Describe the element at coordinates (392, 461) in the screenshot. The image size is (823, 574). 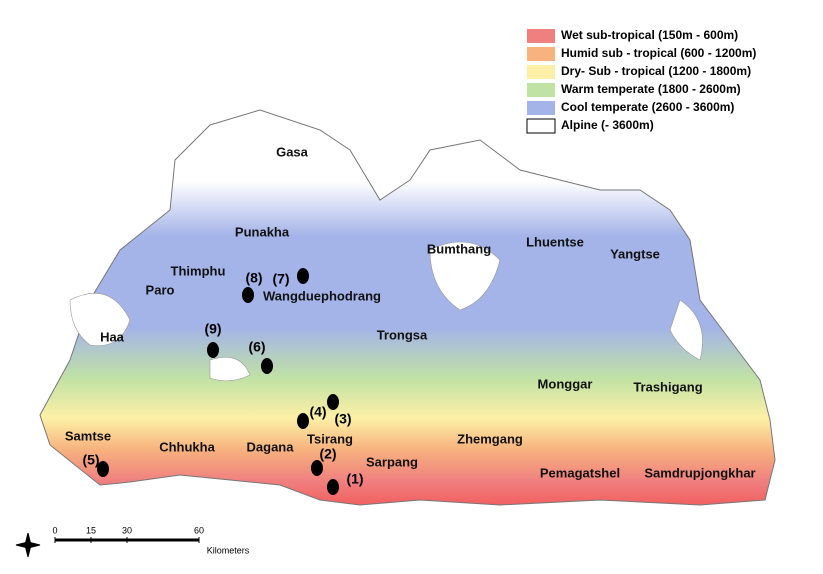
I see `district-label: Sarpang` at that location.